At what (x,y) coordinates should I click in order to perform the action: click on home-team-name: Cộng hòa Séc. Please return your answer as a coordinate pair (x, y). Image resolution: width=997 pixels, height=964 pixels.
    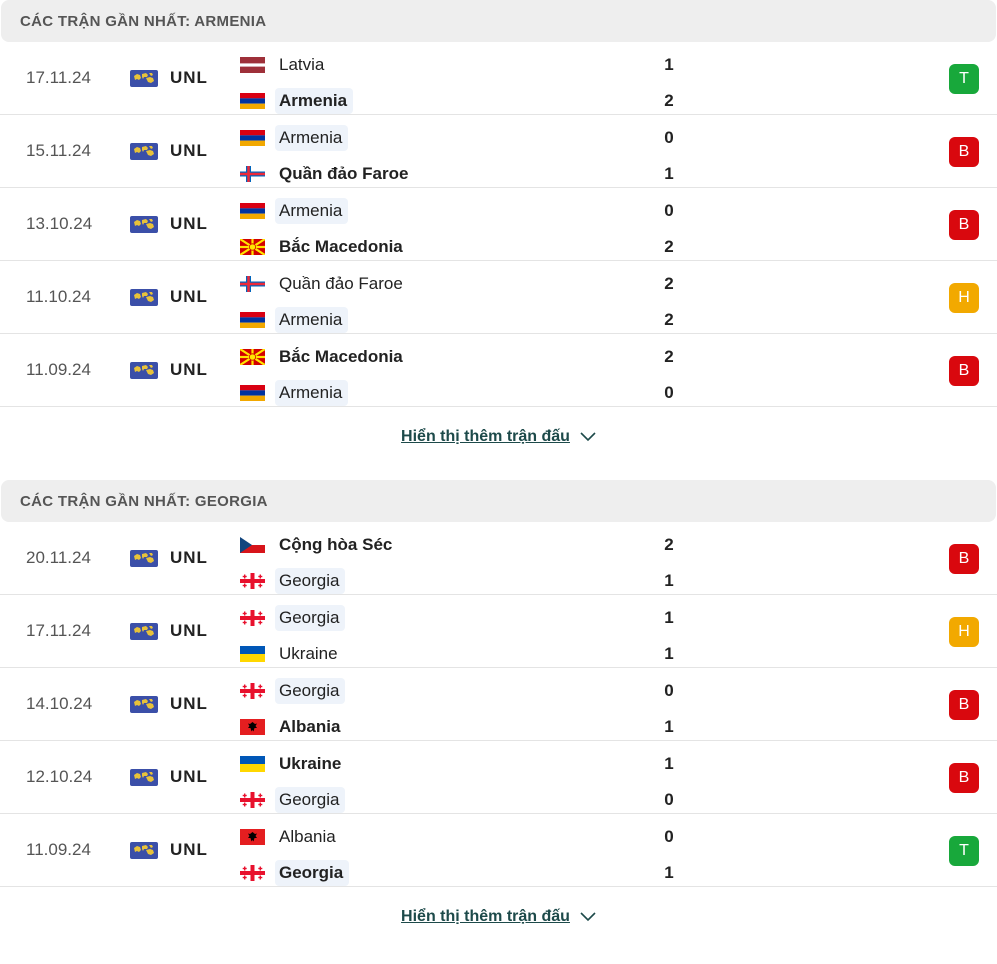
    Looking at the image, I should click on (336, 544).